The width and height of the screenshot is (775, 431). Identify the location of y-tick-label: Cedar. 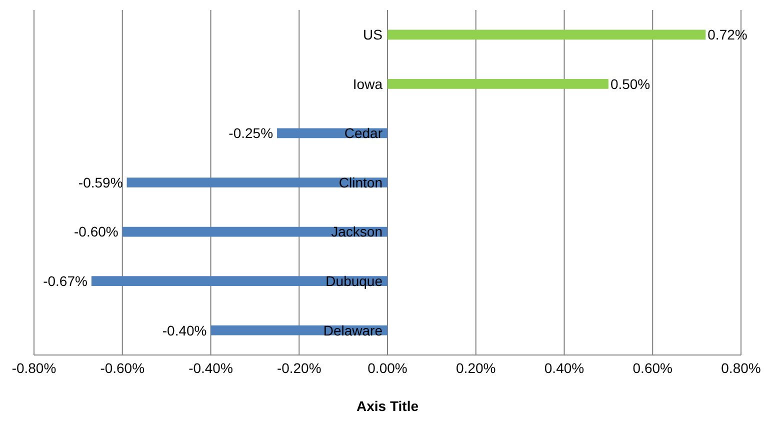
(363, 133).